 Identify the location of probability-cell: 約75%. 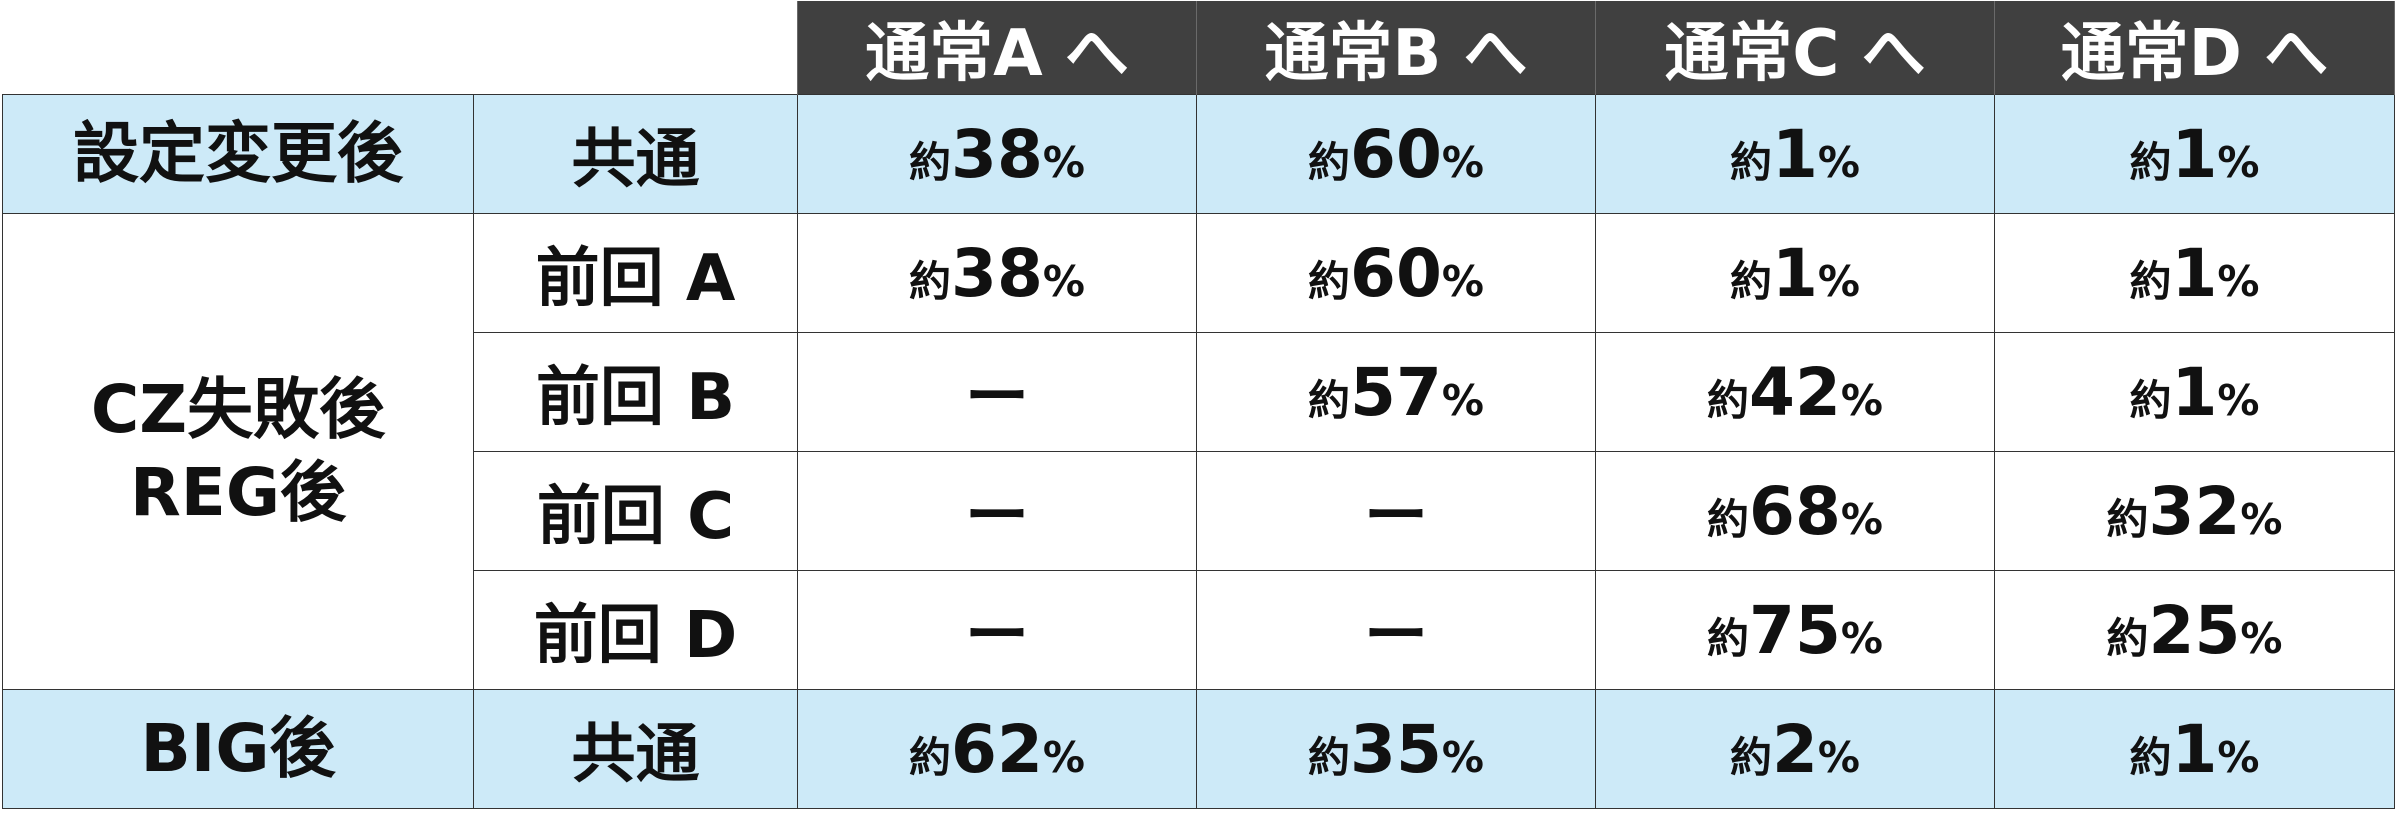
(1795, 630).